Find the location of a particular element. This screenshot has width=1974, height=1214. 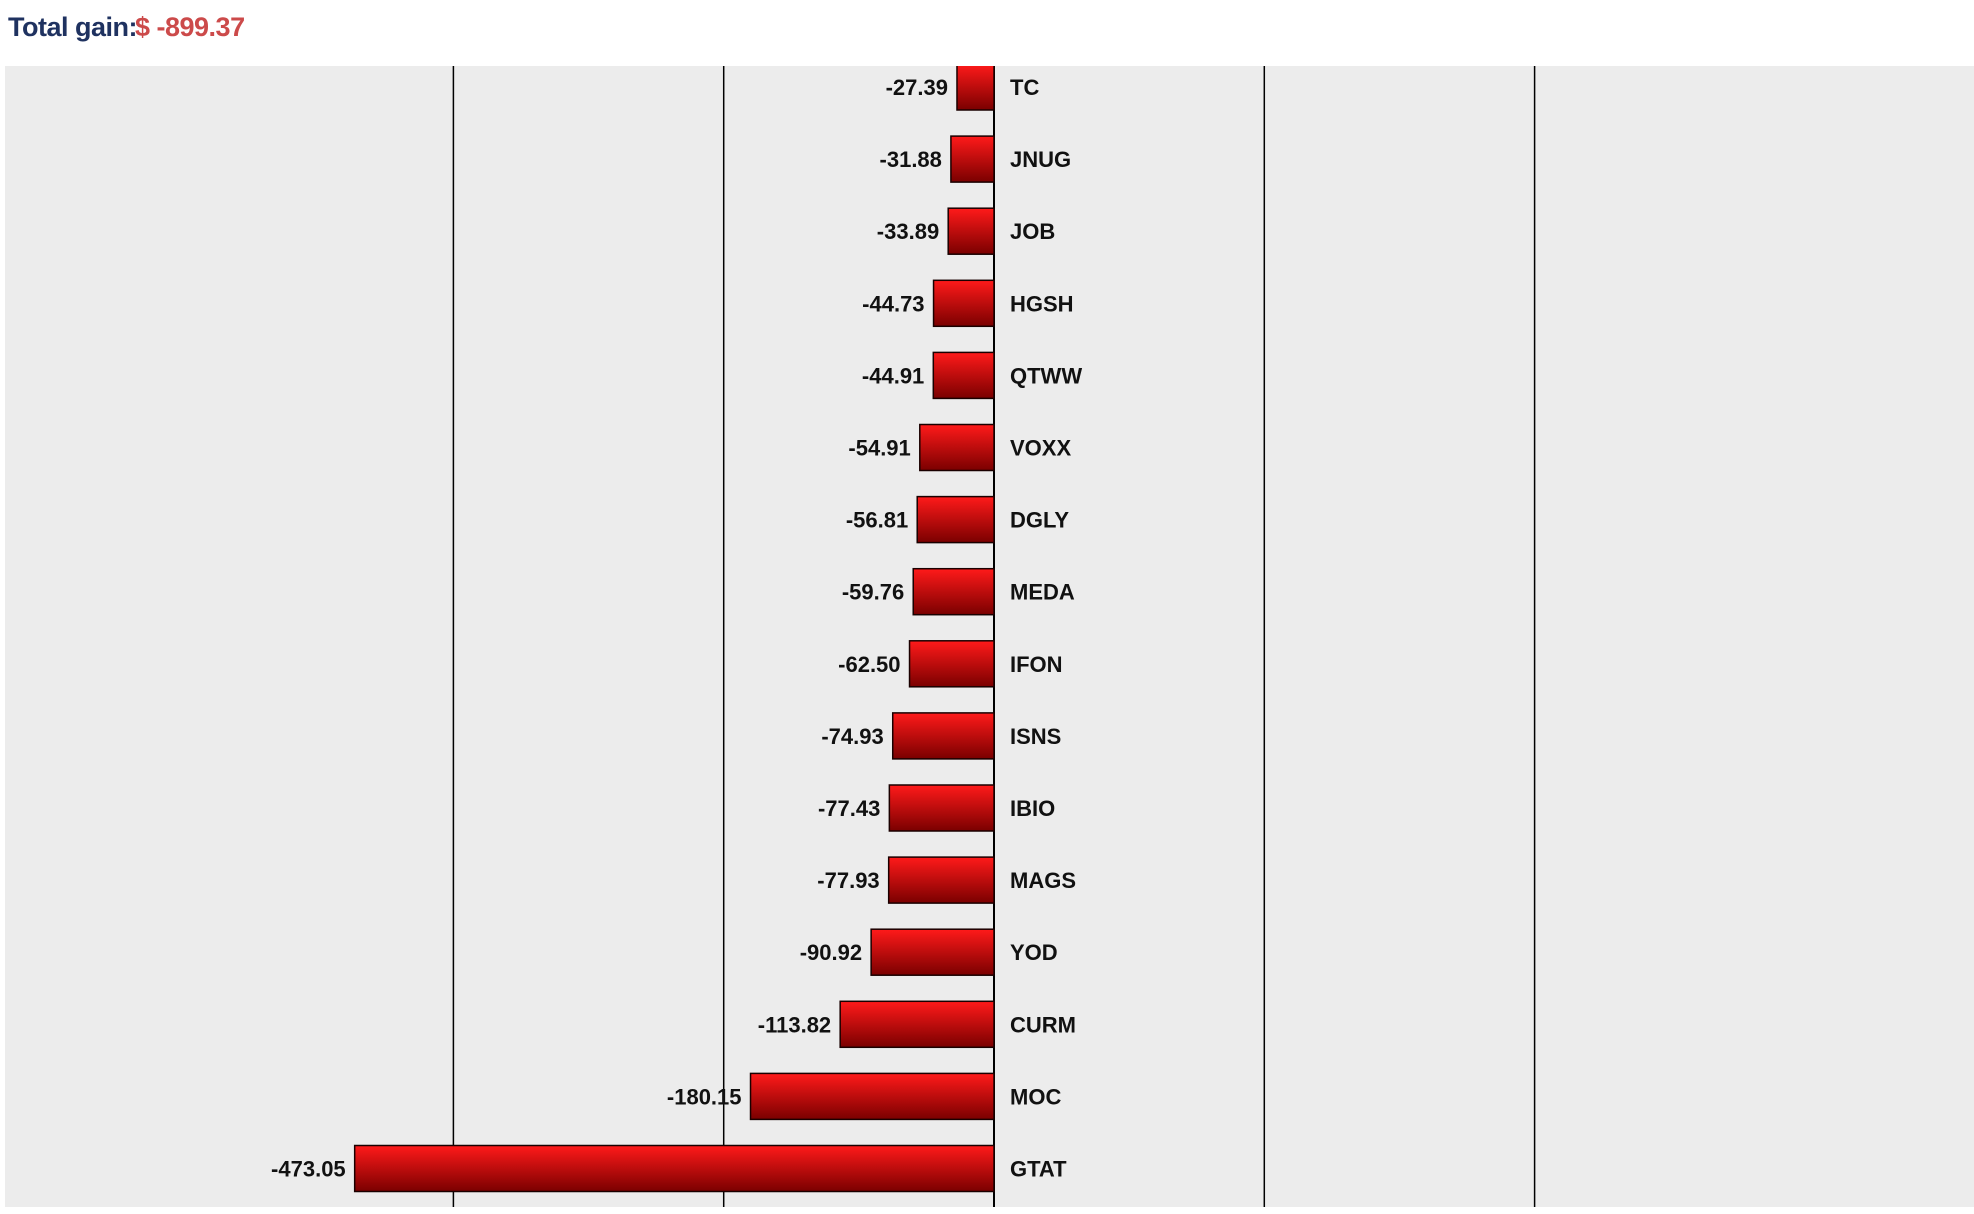

value-label-jnug: -31.88 is located at coordinates (911, 159).